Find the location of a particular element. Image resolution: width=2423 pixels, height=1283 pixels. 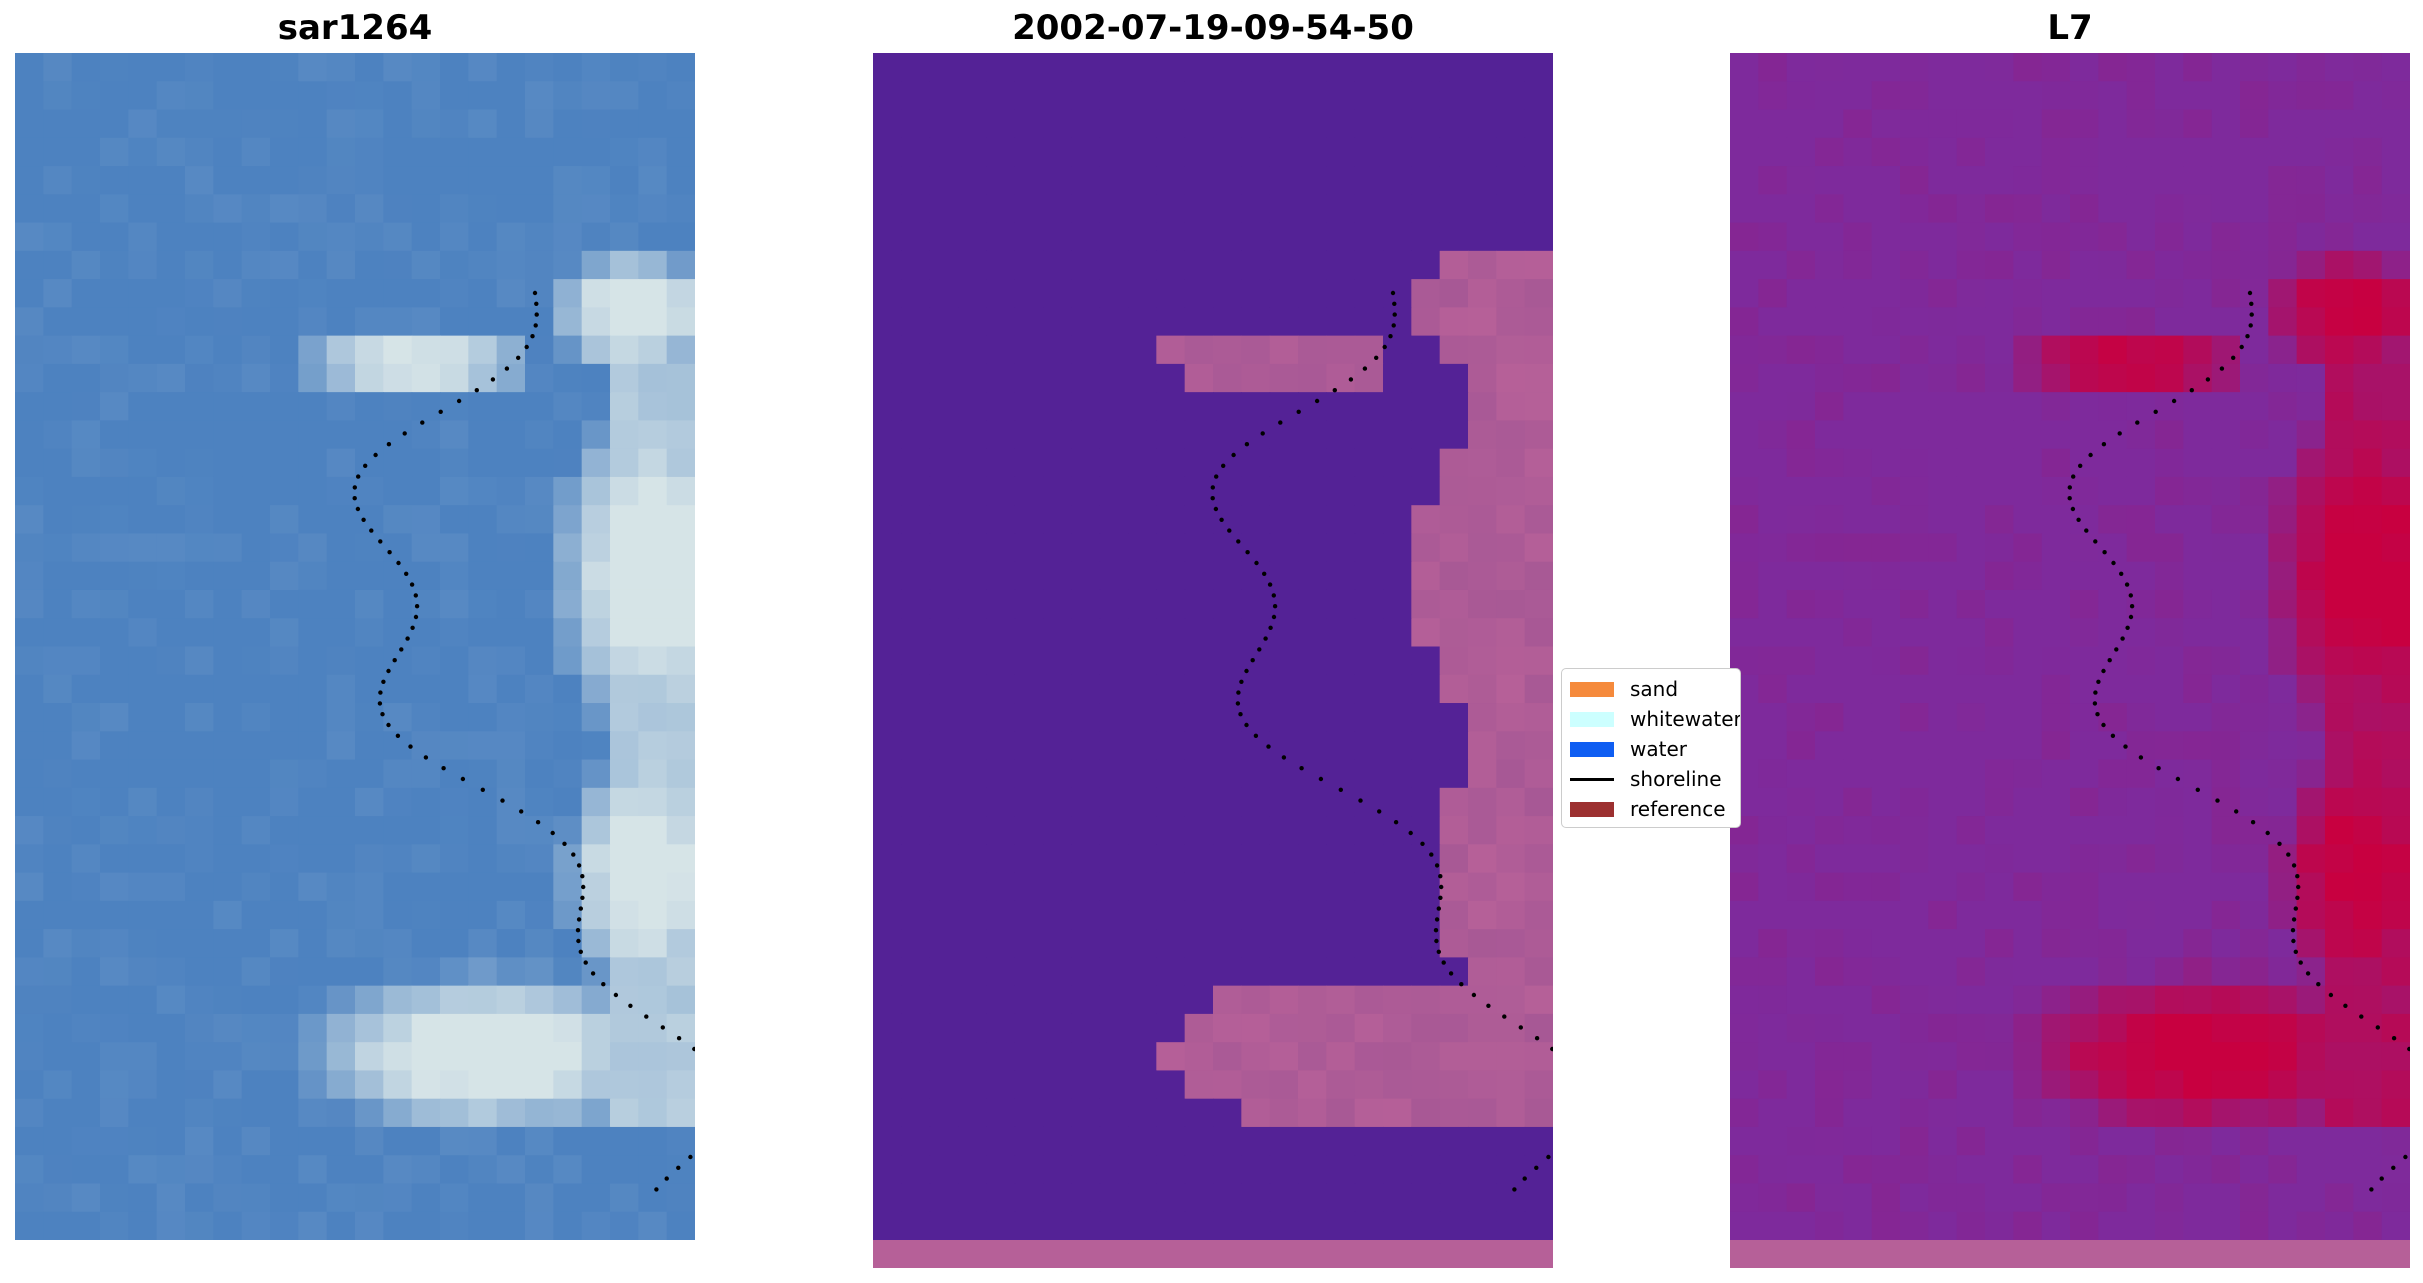

whitewater-swatch is located at coordinates (1592, 719).